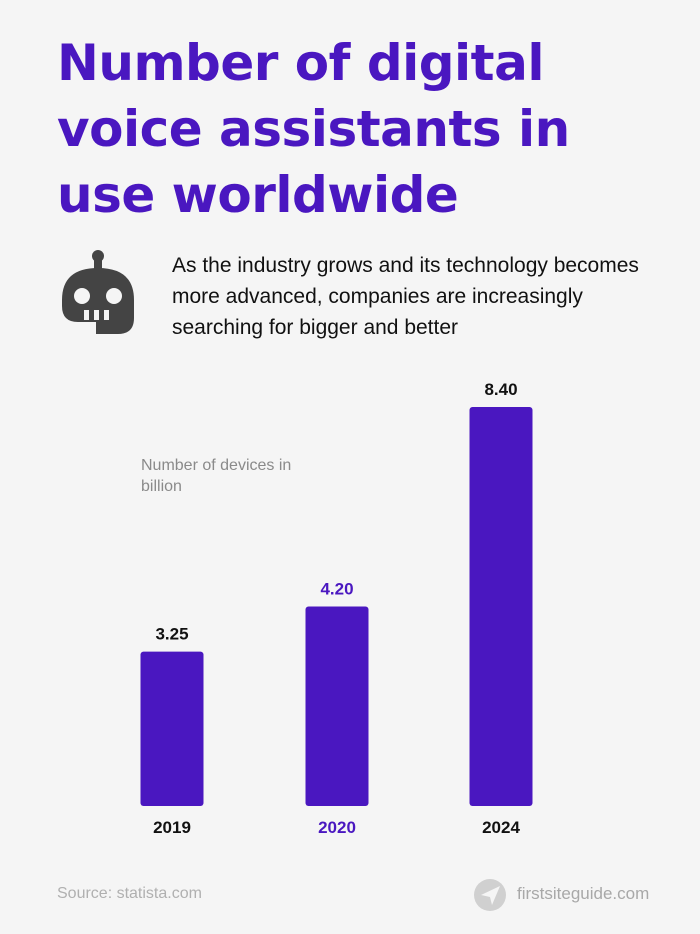  What do you see at coordinates (337, 827) in the screenshot?
I see `x-tick-label: 2020` at bounding box center [337, 827].